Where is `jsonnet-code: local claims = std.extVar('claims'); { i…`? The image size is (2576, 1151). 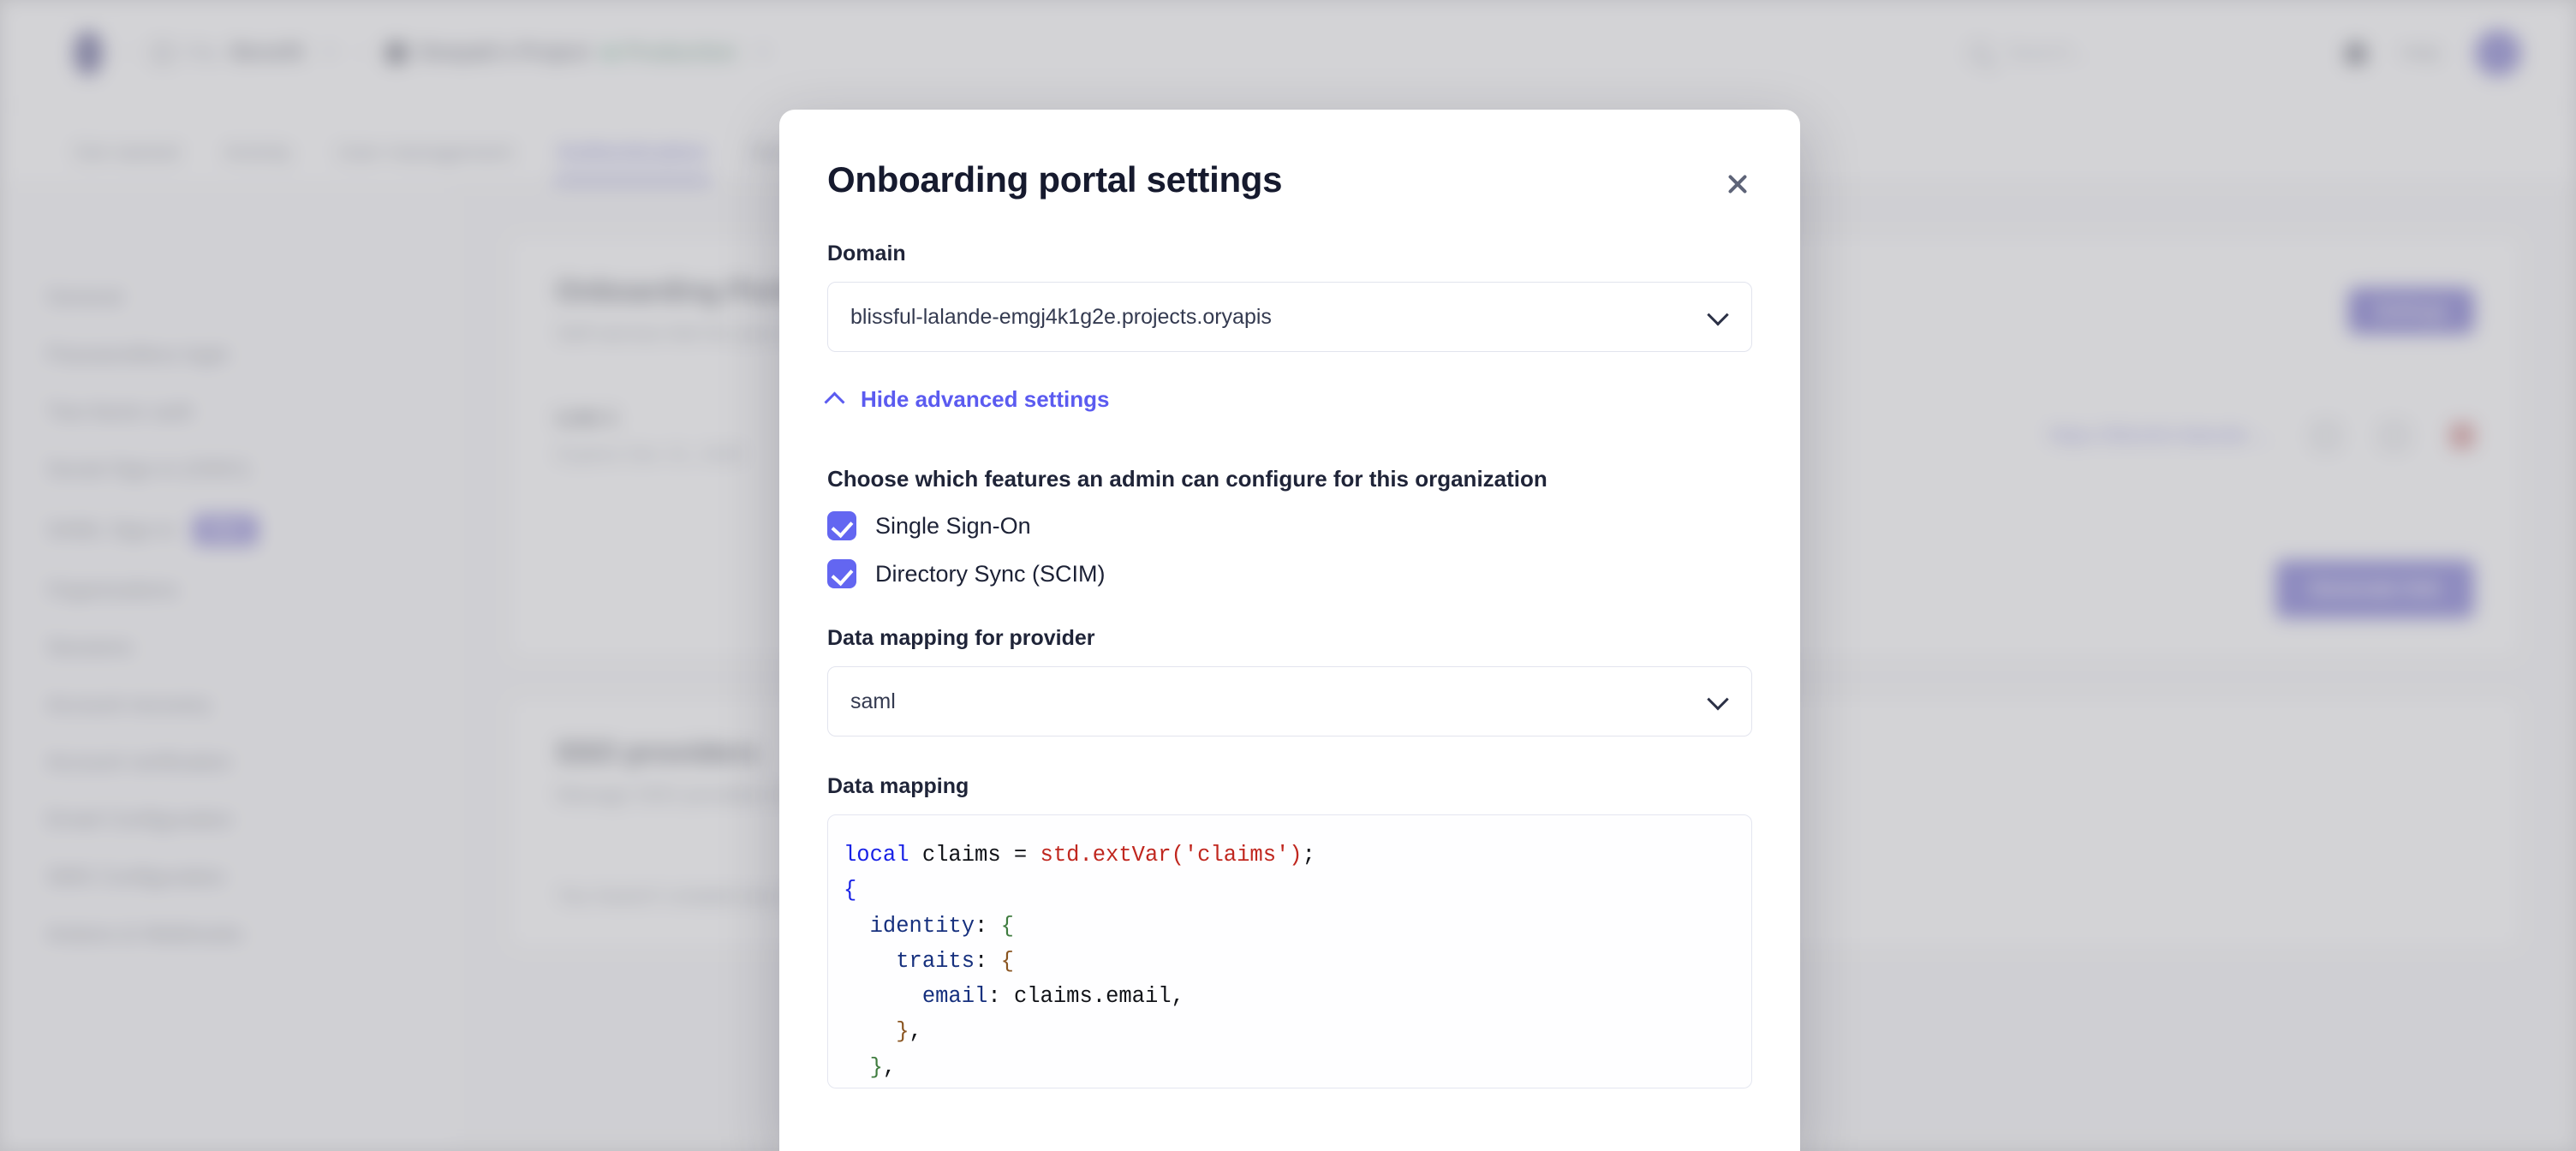
jsonnet-code: local claims = std.extVar('claims'); { i… is located at coordinates (1079, 961).